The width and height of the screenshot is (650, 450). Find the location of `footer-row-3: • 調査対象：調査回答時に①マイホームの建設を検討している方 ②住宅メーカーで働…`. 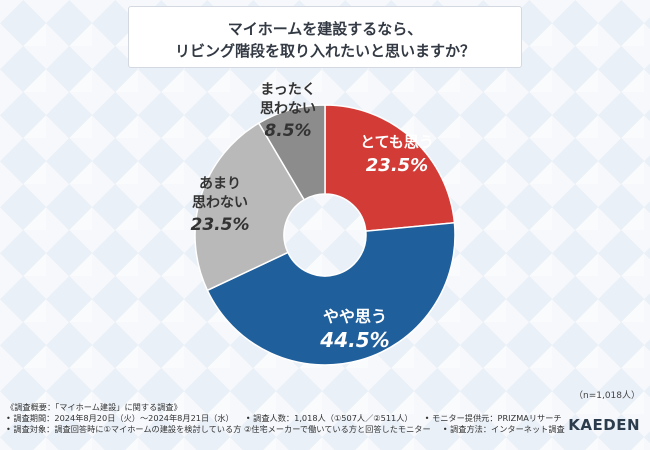

footer-row-3: • 調査対象：調査回答時に①マイホームの建設を検討している方 ②住宅メーカーで働… is located at coordinates (286, 429).